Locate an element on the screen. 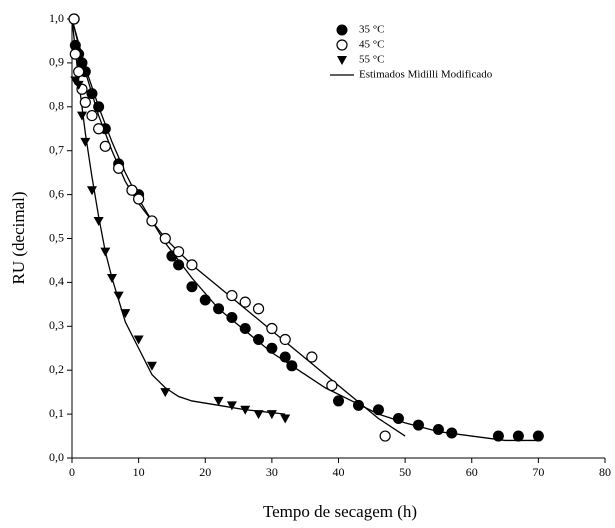  legend-text: 35 °C is located at coordinates (372, 30).